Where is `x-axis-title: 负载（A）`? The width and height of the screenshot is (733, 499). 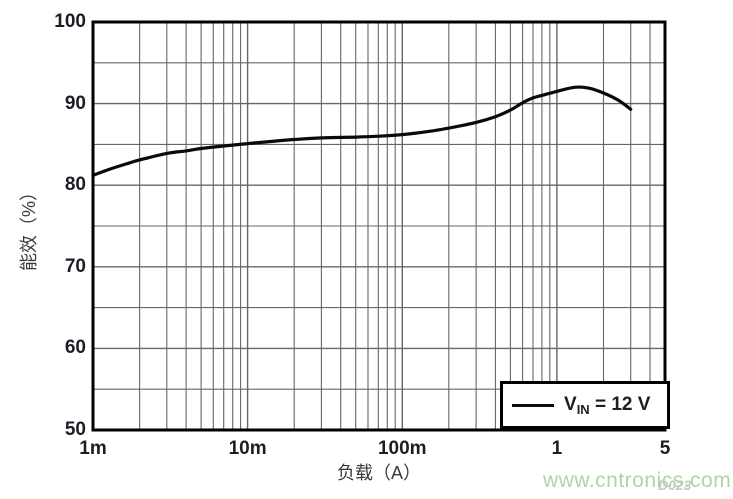
x-axis-title: 负载（A） is located at coordinates (378, 473).